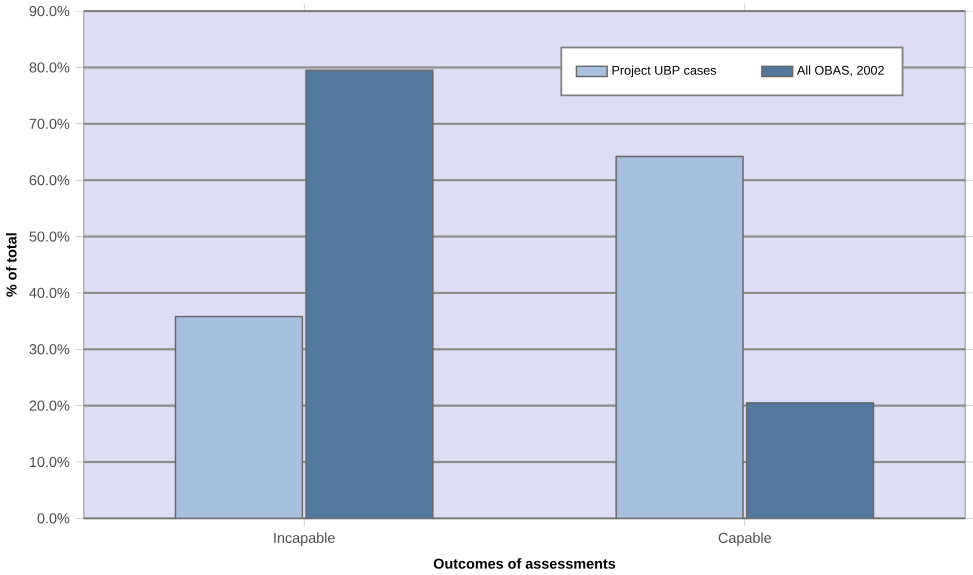  I want to click on y-tick-label: 0.0%, so click(54, 518).